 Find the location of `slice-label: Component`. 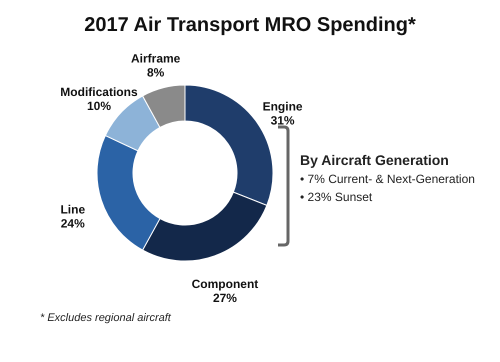

slice-label: Component is located at coordinates (225, 284).